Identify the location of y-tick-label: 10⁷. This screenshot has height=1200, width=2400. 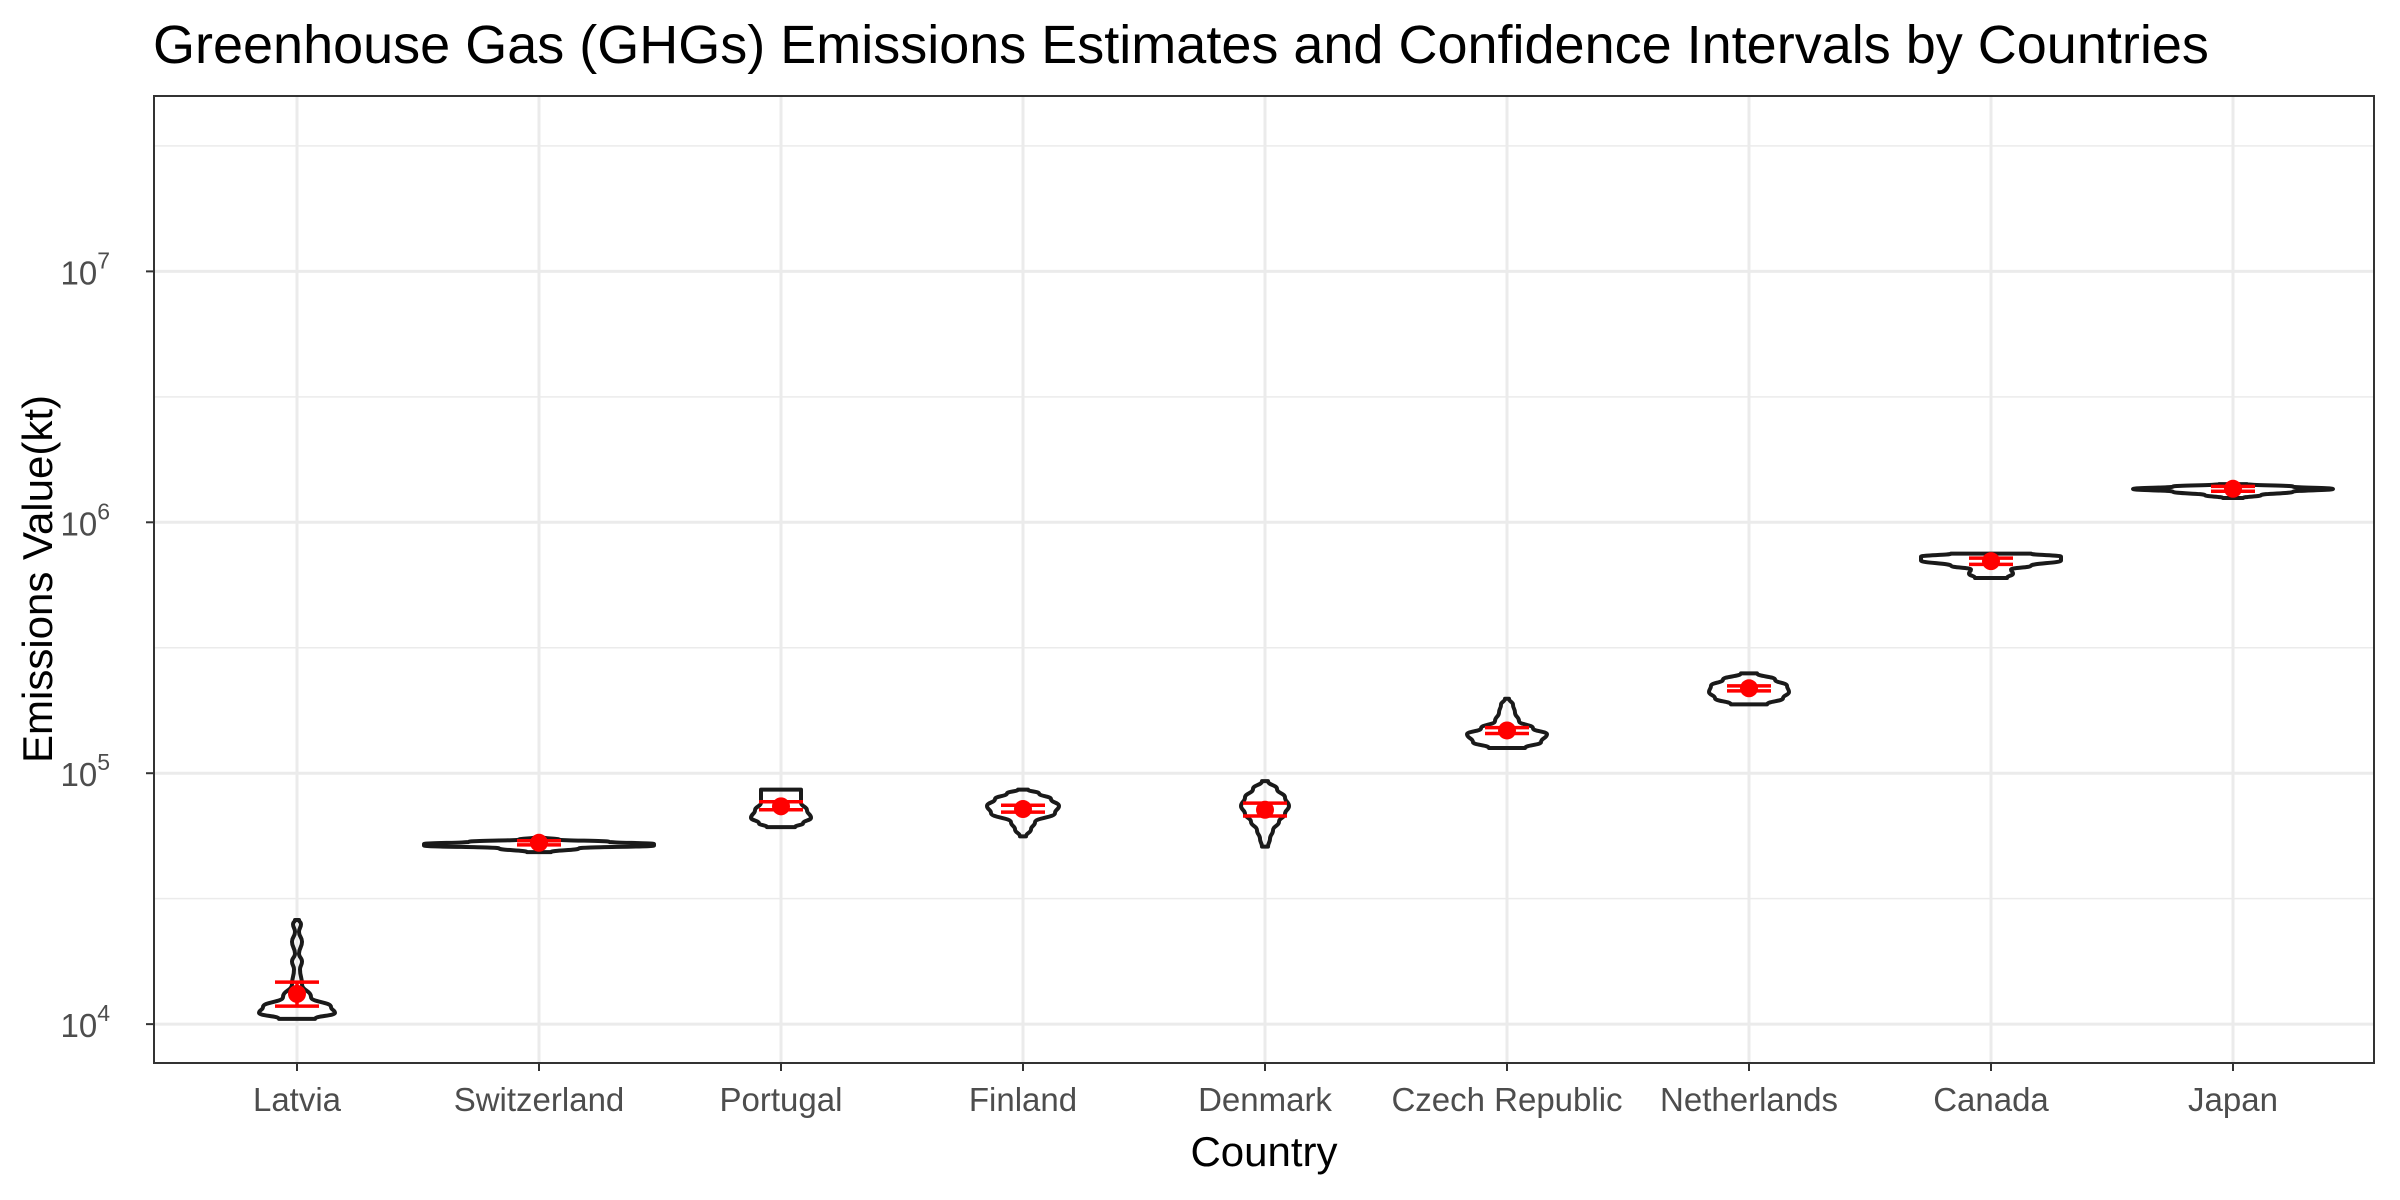
(85, 269).